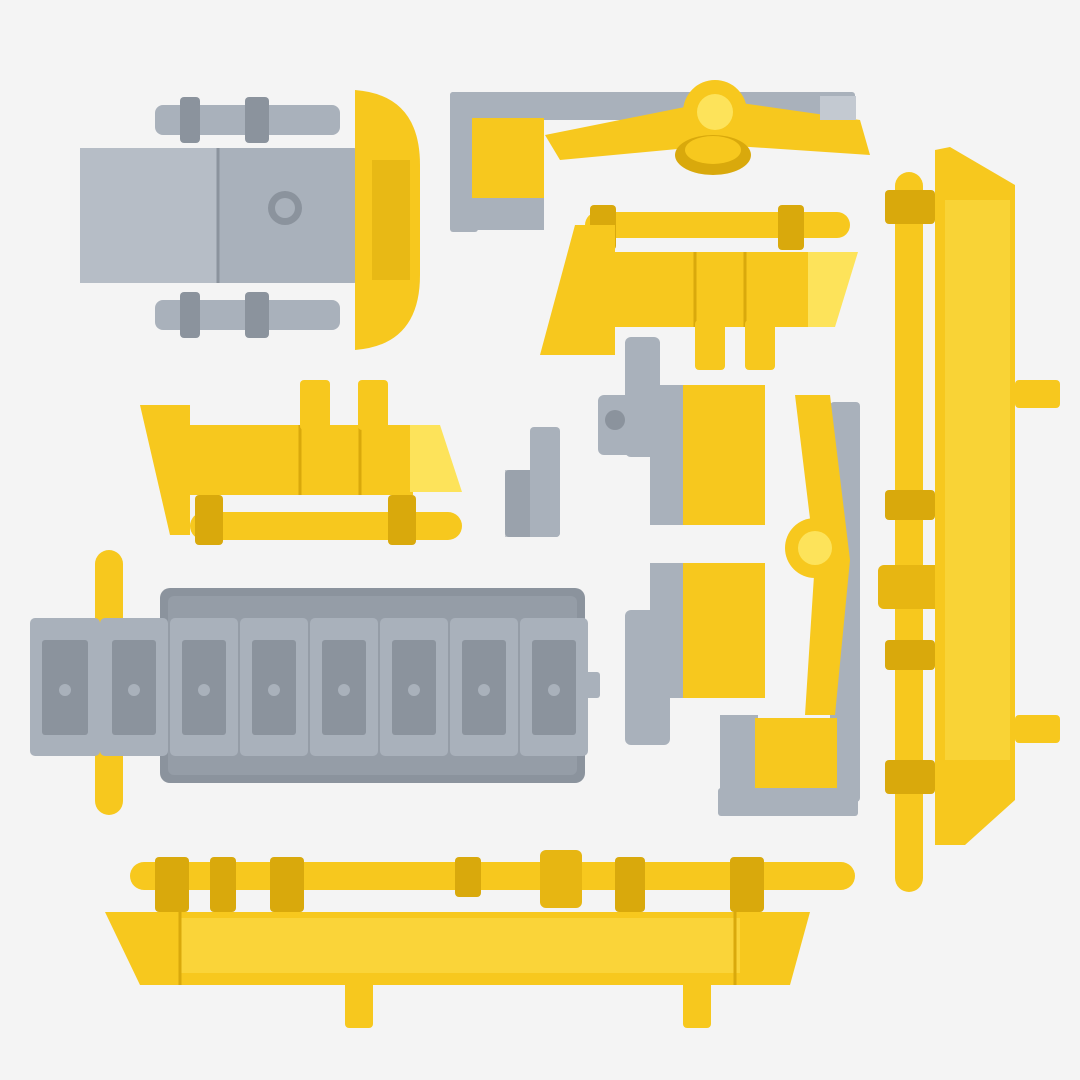 This screenshot has width=1080, height=1080. What do you see at coordinates (480, 939) in the screenshot?
I see `long-bottom-yellow-rail` at bounding box center [480, 939].